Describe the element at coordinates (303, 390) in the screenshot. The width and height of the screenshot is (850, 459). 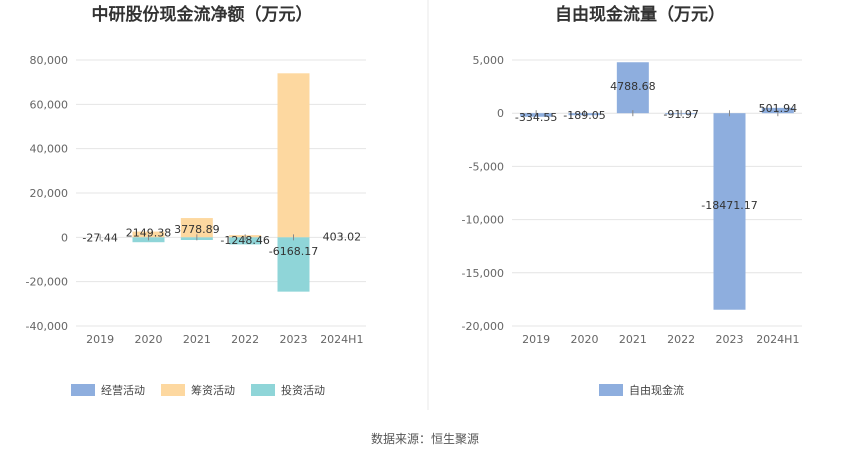
I see `legend-label: 投资活动` at that location.